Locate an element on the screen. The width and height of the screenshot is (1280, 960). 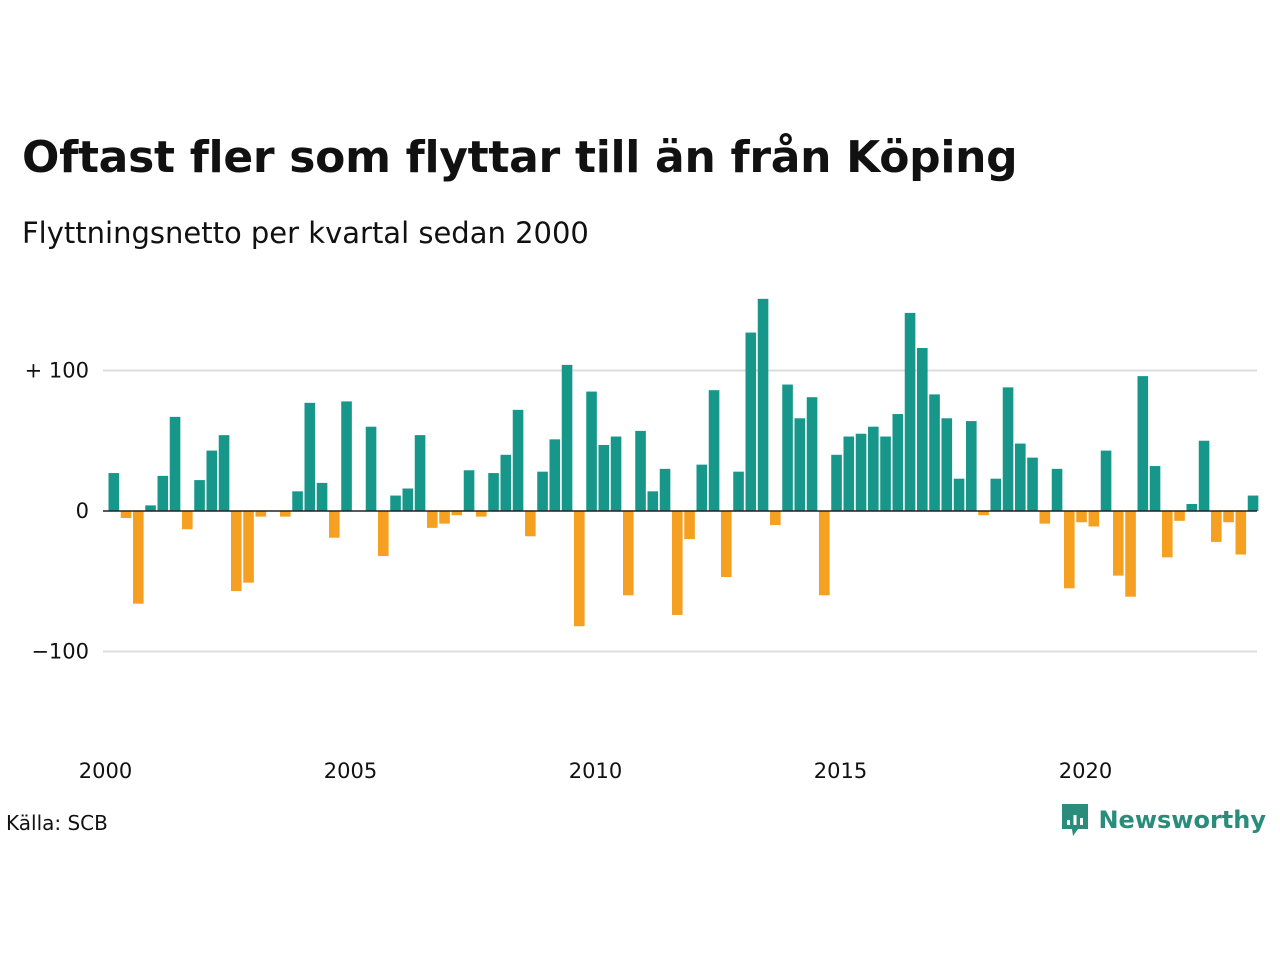
brand-name: Newsworthy is located at coordinates (1182, 820).